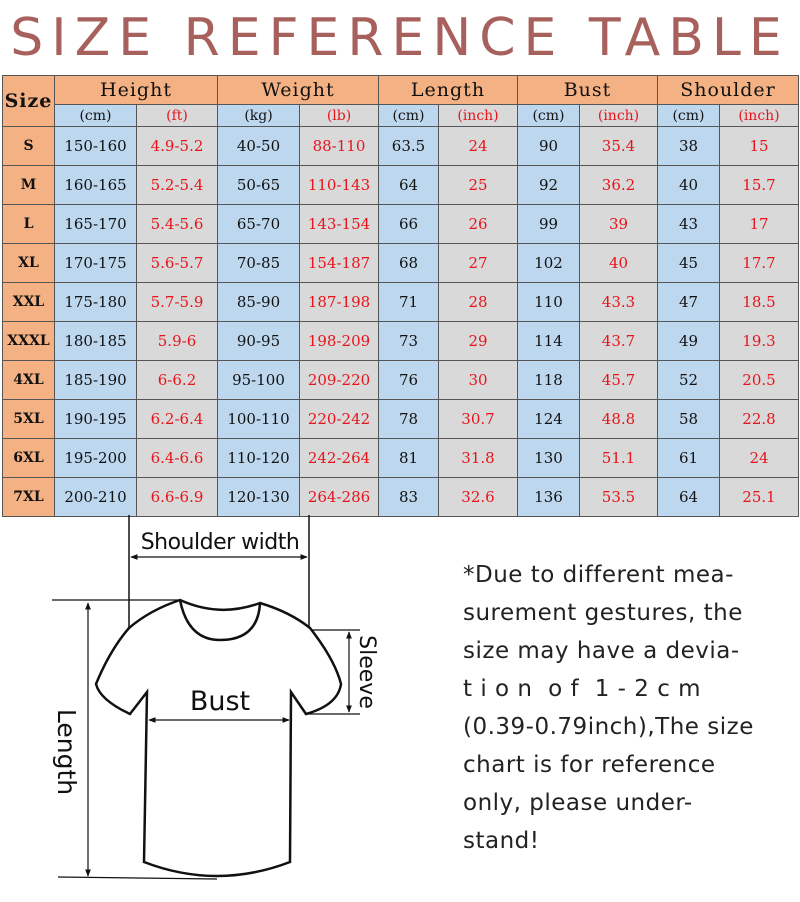 The image size is (800, 902). I want to click on value-cell: 48.8, so click(618, 419).